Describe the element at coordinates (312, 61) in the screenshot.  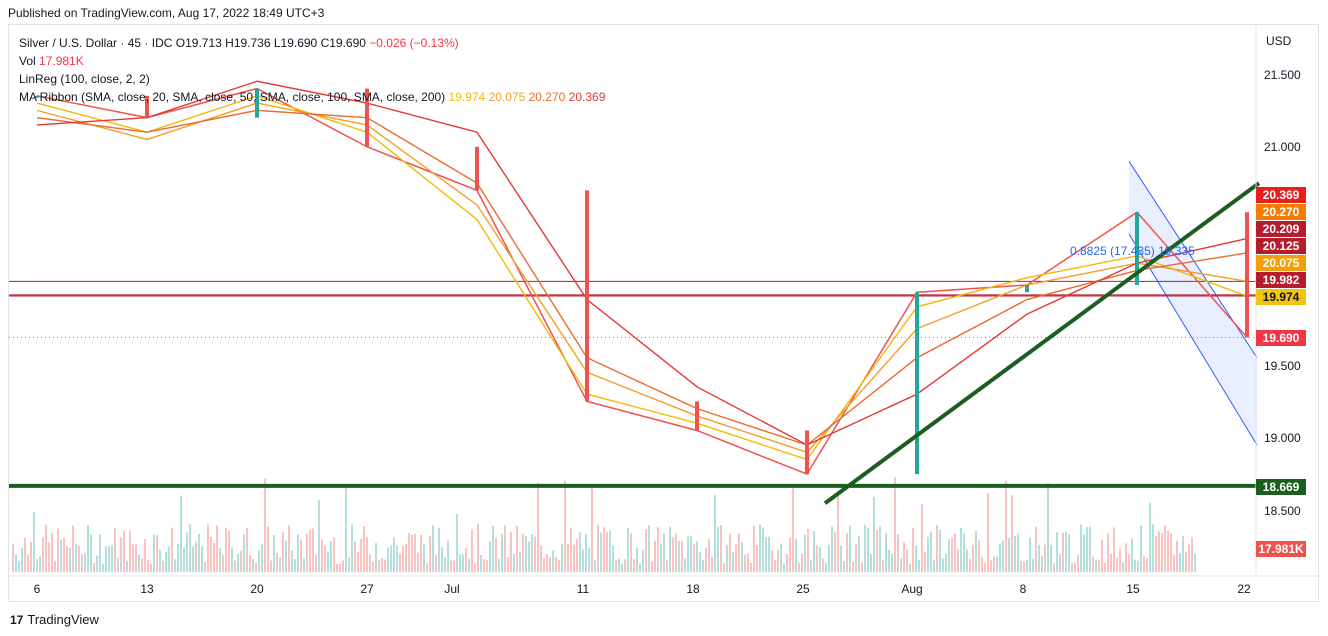
I see `legend-volume-row: Vol 17.981K` at that location.